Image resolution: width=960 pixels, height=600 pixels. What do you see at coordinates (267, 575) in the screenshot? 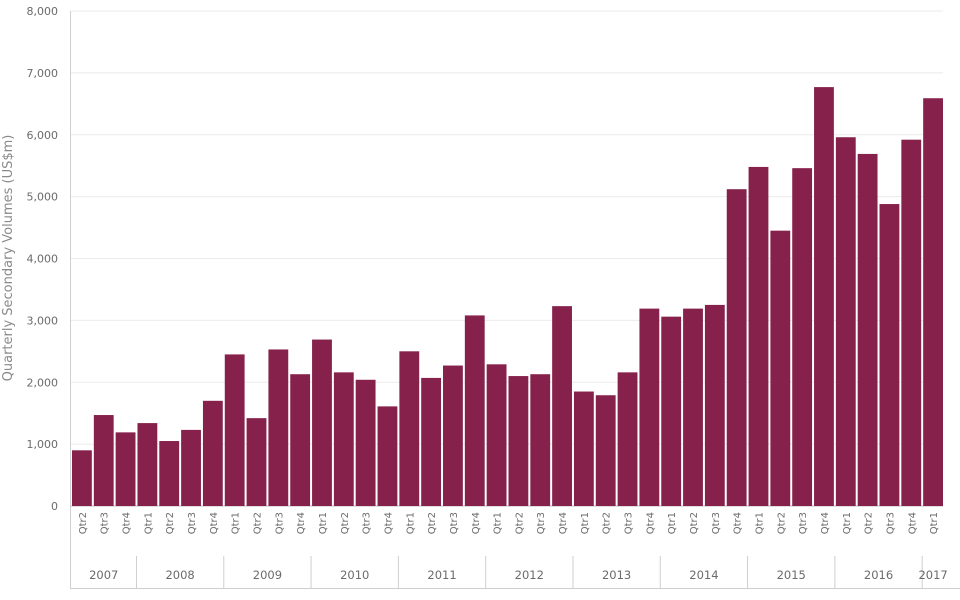
I see `year-label: 2009` at bounding box center [267, 575].